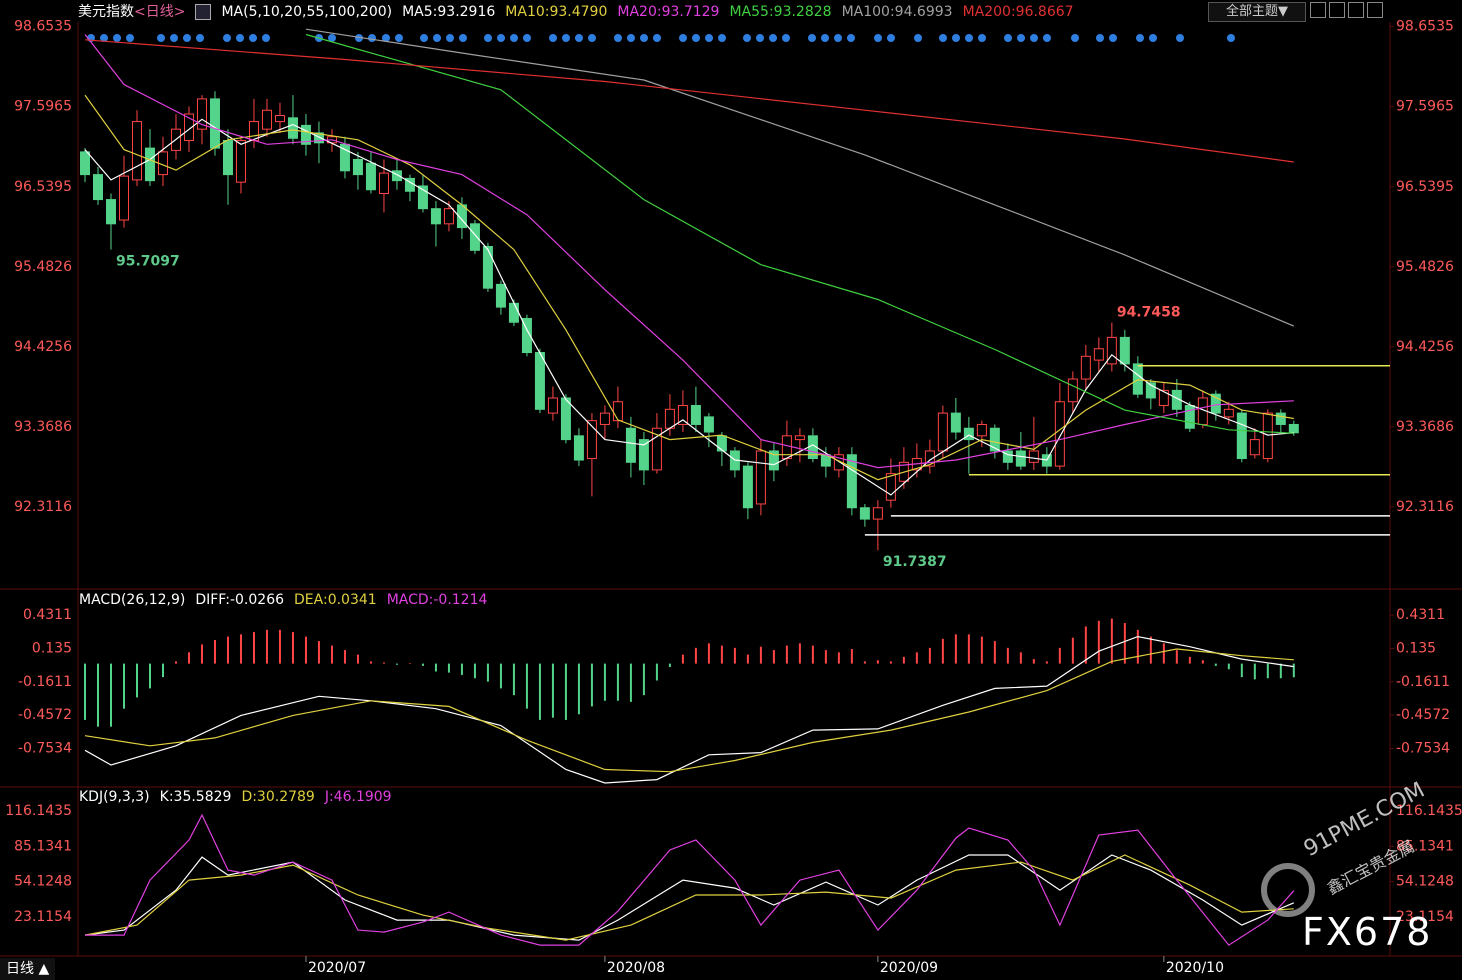  I want to click on y-tick-label: 116.1435, so click(38, 811).